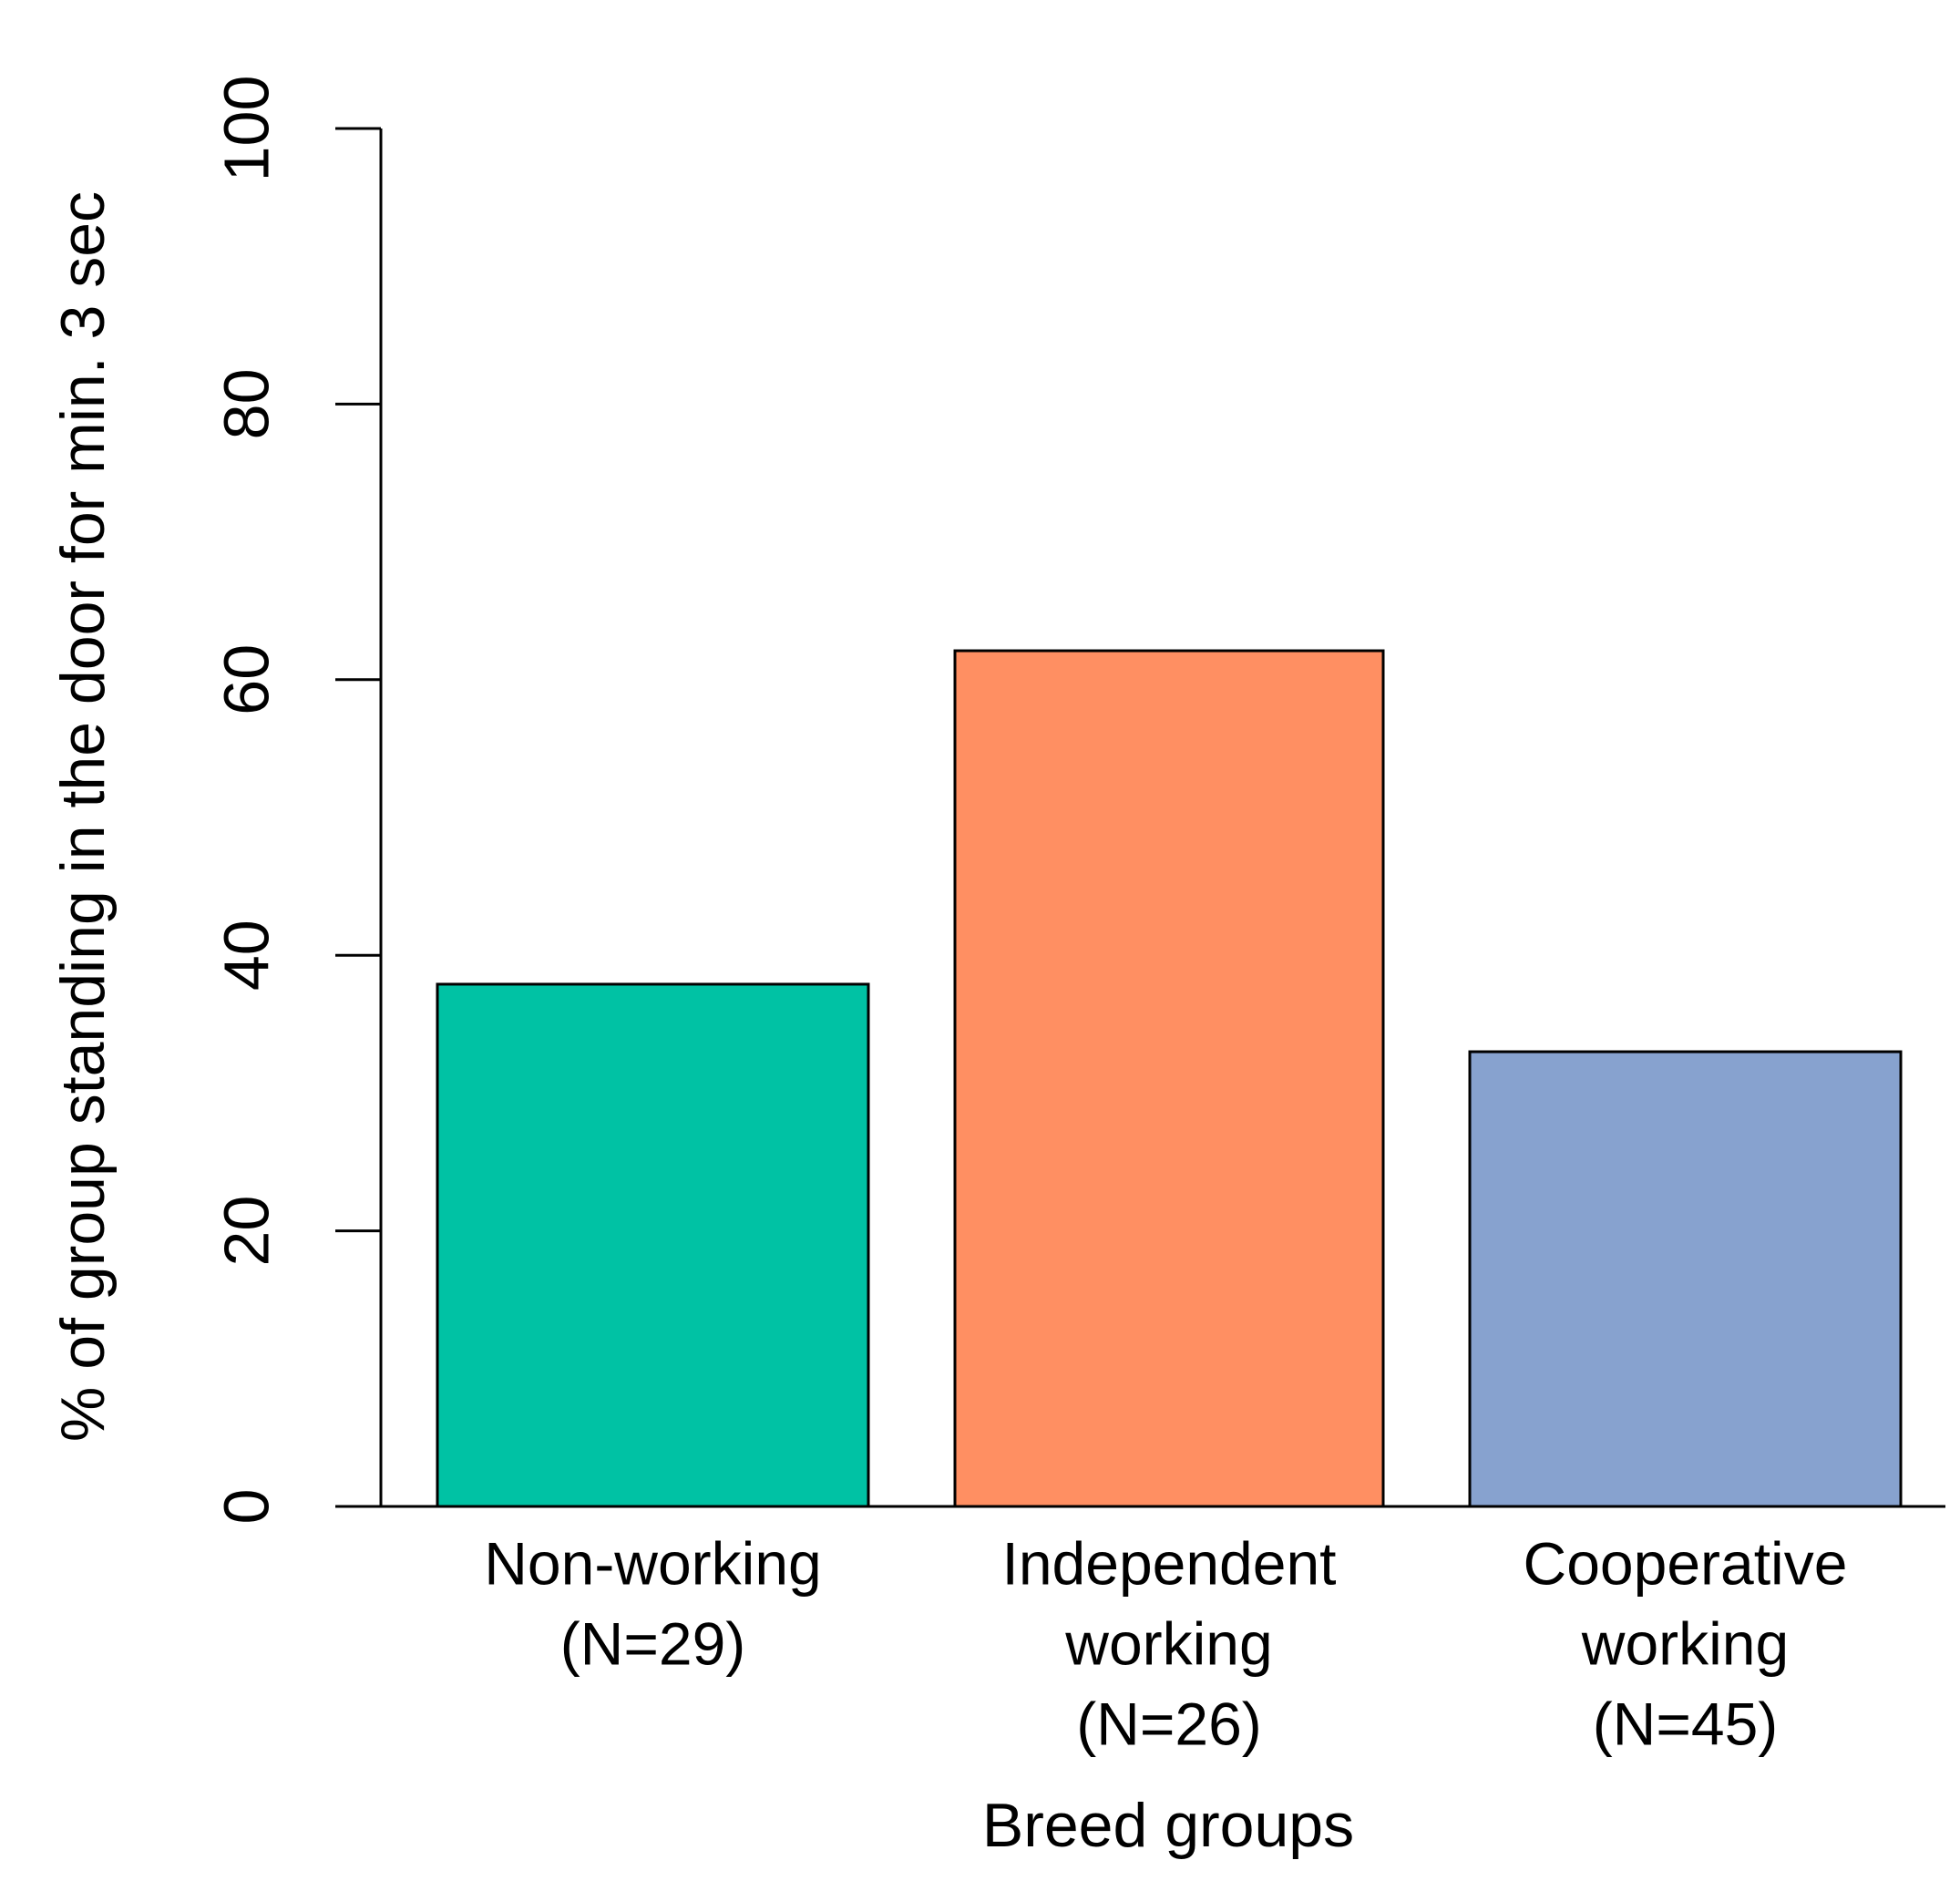 This screenshot has width=1960, height=1881. I want to click on y-tick-label: 100, so click(246, 129).